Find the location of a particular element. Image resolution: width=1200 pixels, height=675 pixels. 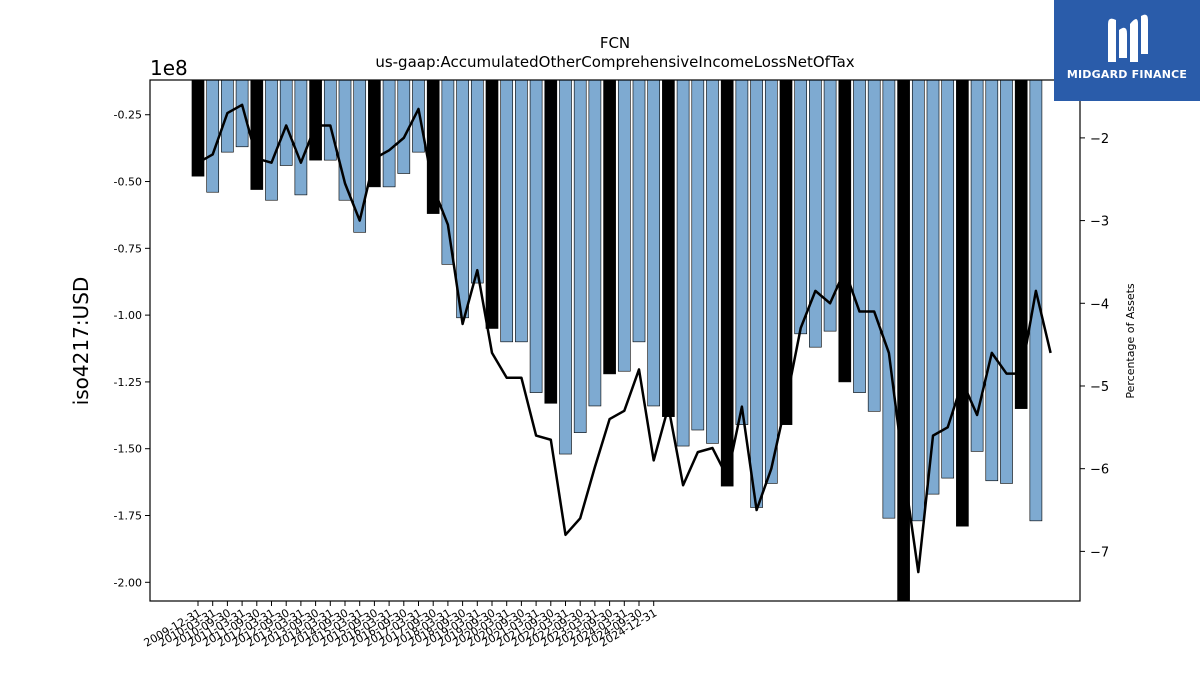

y2-axis-label: Percentage of Assets is located at coordinates (1130, 341).